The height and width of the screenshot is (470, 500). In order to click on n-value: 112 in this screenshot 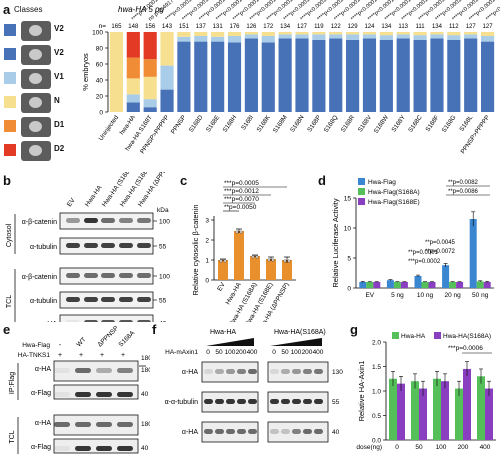, I will do `click(454, 27)`.